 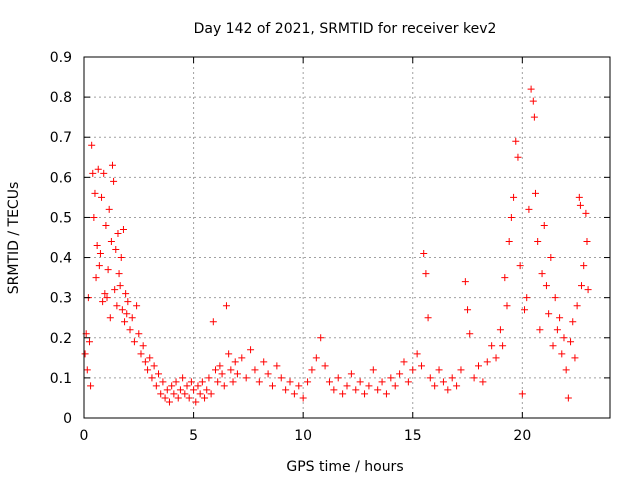 What do you see at coordinates (522, 436) in the screenshot?
I see `x-tick-label: 20` at bounding box center [522, 436].